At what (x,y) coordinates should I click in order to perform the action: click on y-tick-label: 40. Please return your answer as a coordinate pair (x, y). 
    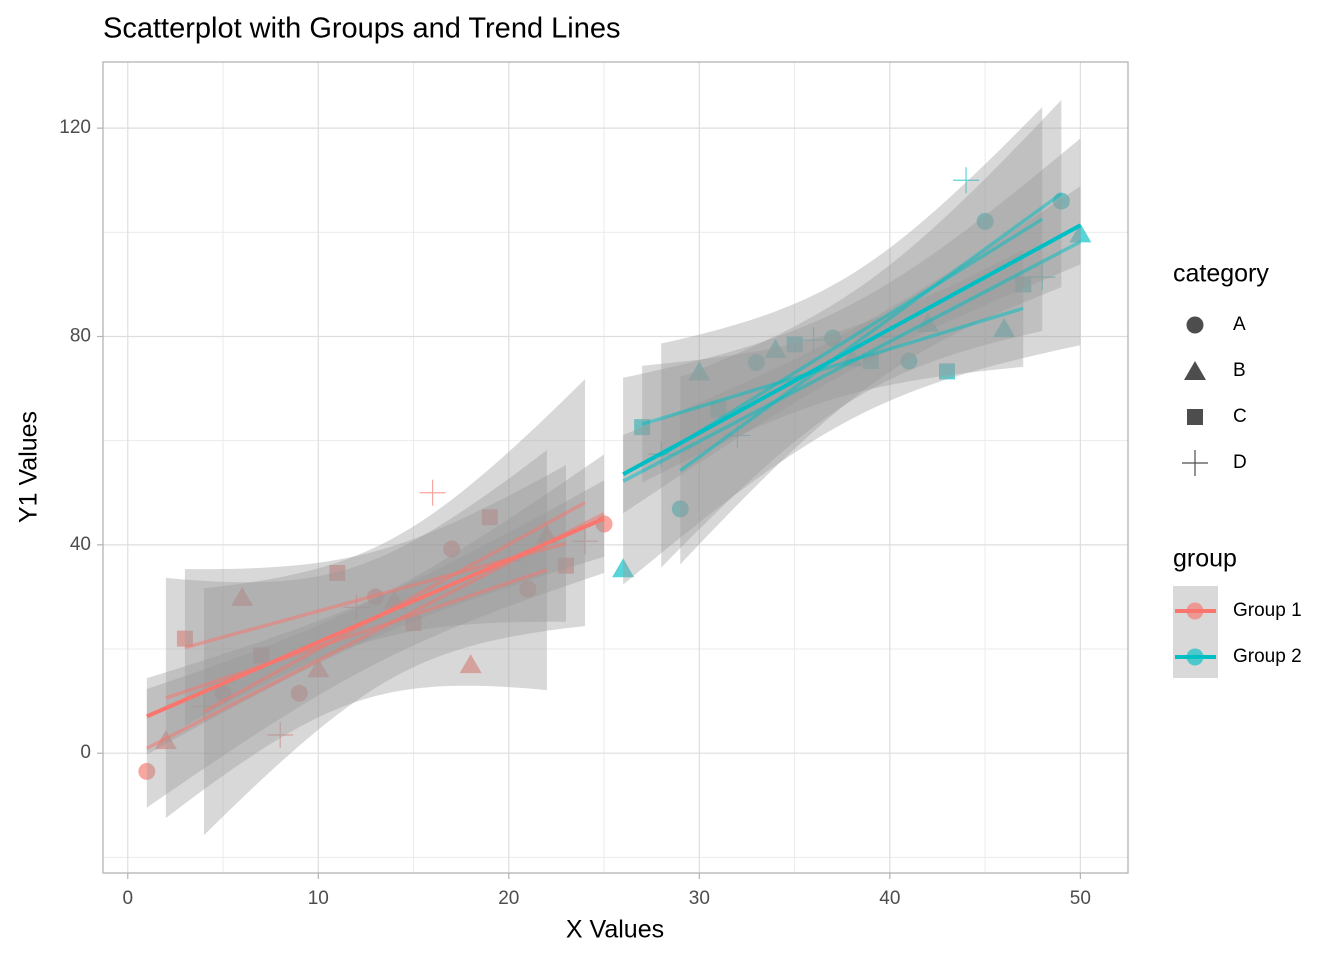
    Looking at the image, I should click on (80, 544).